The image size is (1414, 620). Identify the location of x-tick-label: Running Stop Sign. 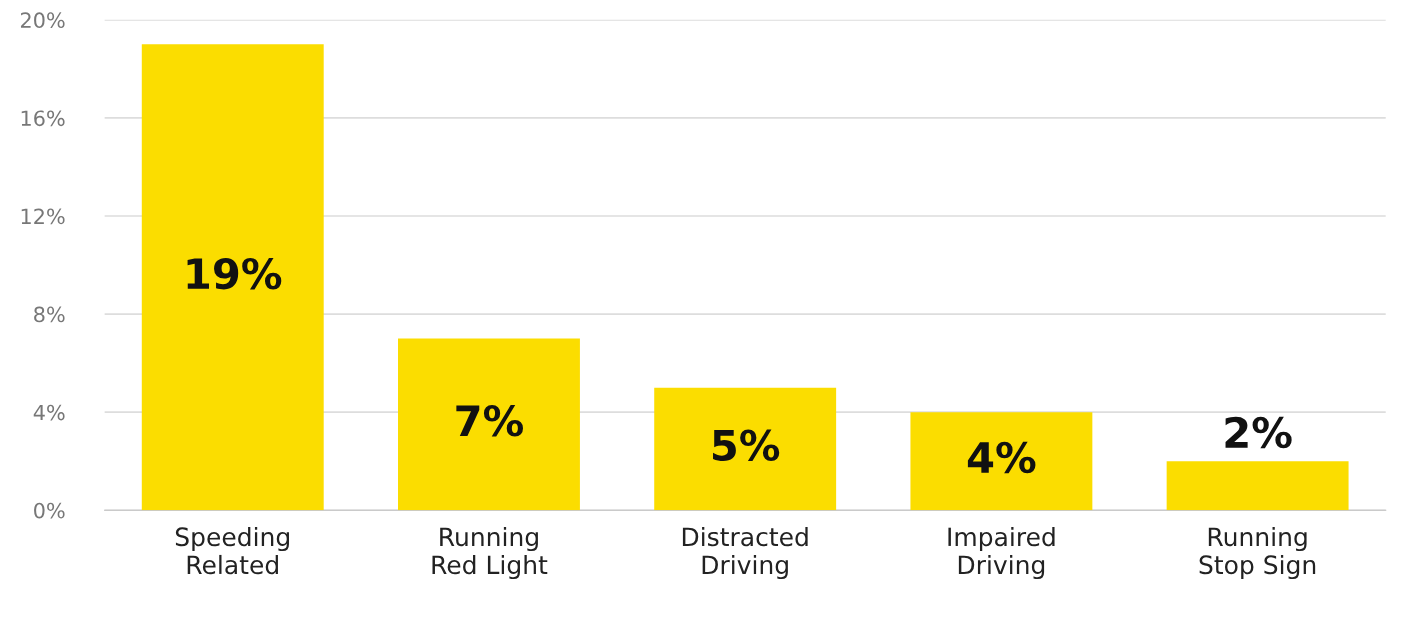
(1257, 553).